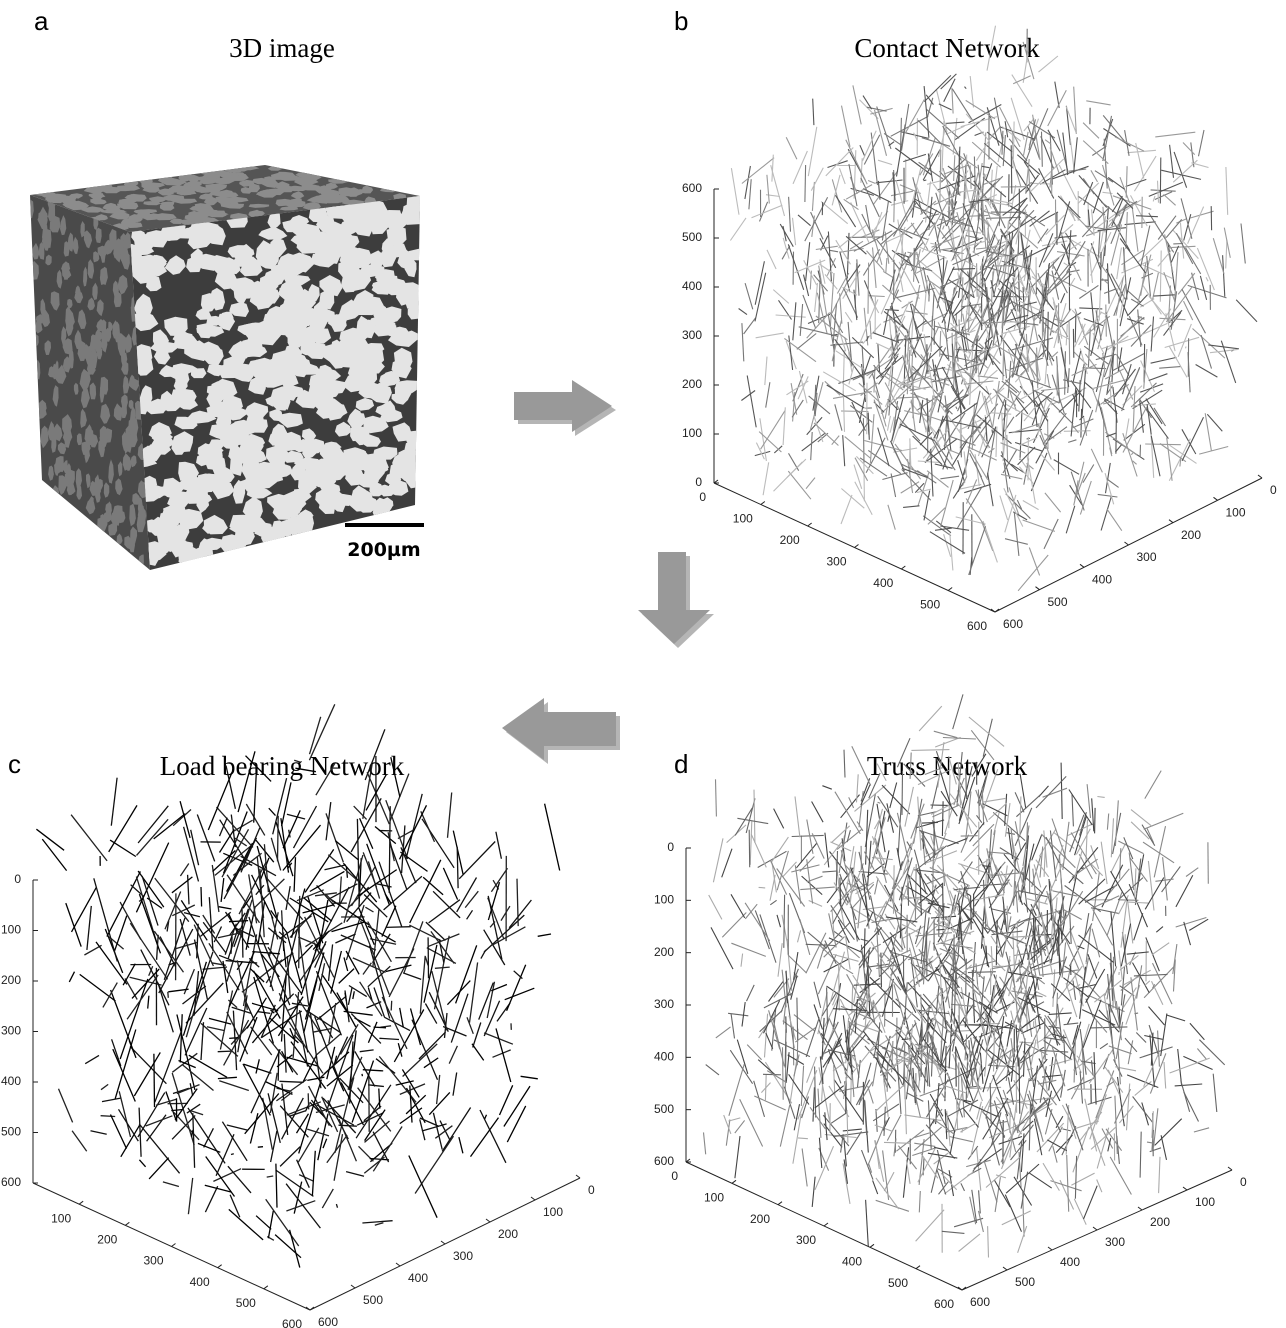 This screenshot has width=1286, height=1328. Describe the element at coordinates (308, 1308) in the screenshot. I see `tick-mark` at that location.